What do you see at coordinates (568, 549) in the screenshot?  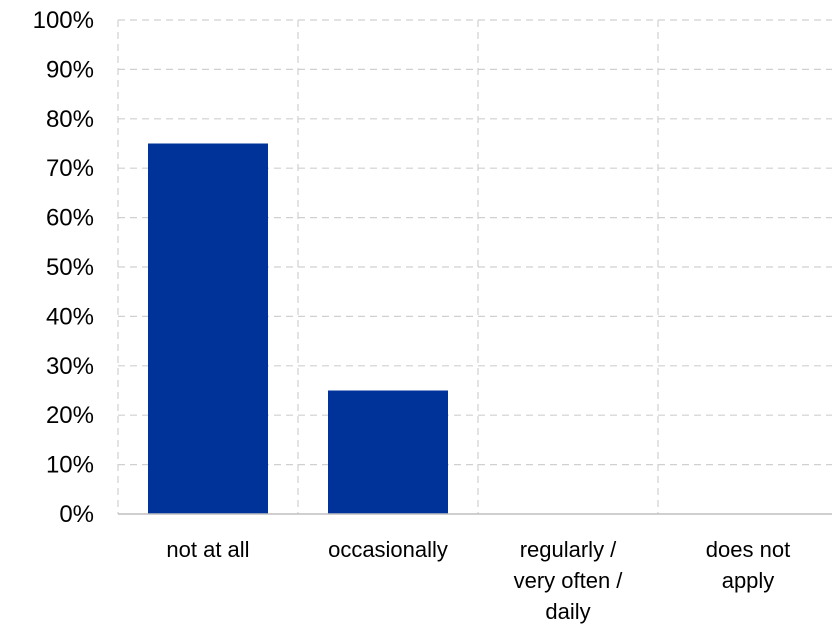 I see `x-tick-label-line: regularly /` at bounding box center [568, 549].